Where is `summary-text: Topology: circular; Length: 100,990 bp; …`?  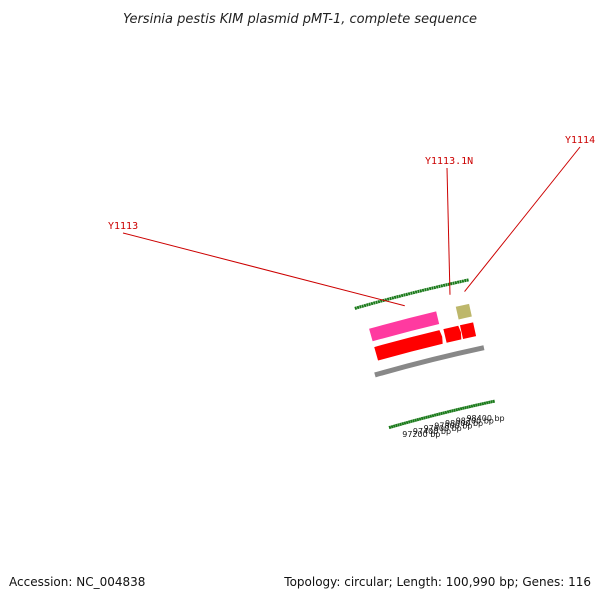
summary-text: Topology: circular; Length: 100,990 bp; … is located at coordinates (437, 582).